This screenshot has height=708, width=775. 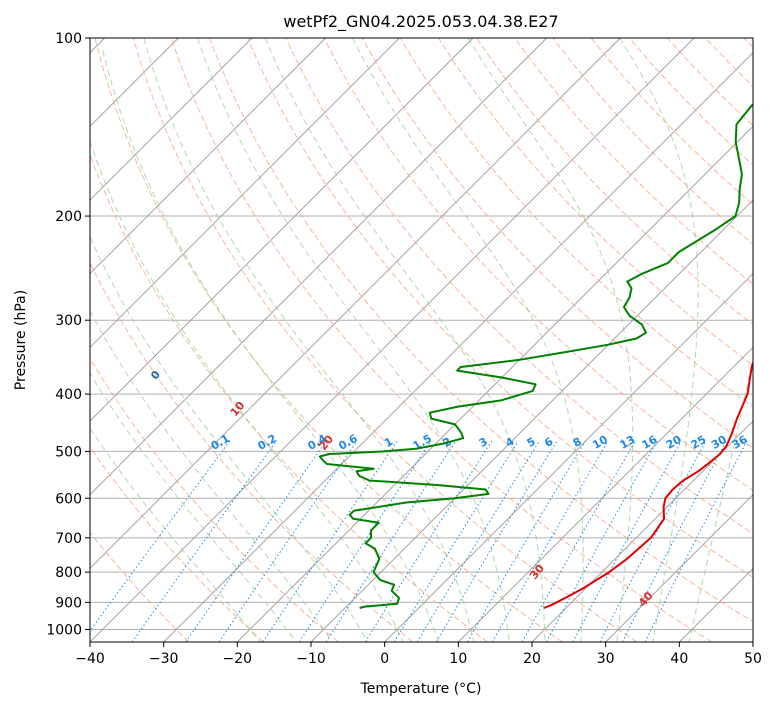 I want to click on y-tick-label: 800, so click(x=68, y=573).